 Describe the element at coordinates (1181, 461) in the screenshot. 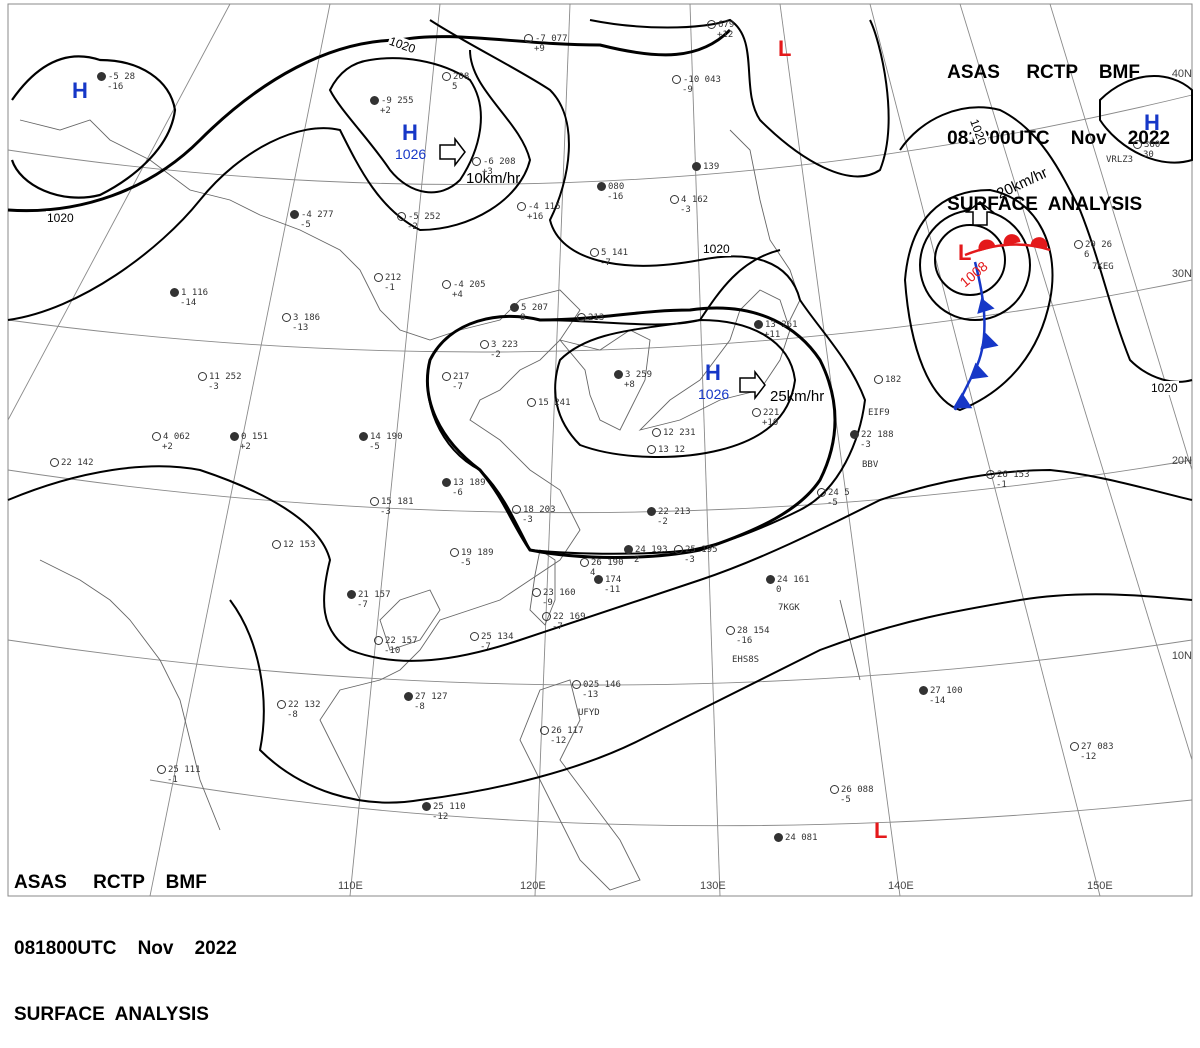

I see `lat-label-20n: 20N` at that location.